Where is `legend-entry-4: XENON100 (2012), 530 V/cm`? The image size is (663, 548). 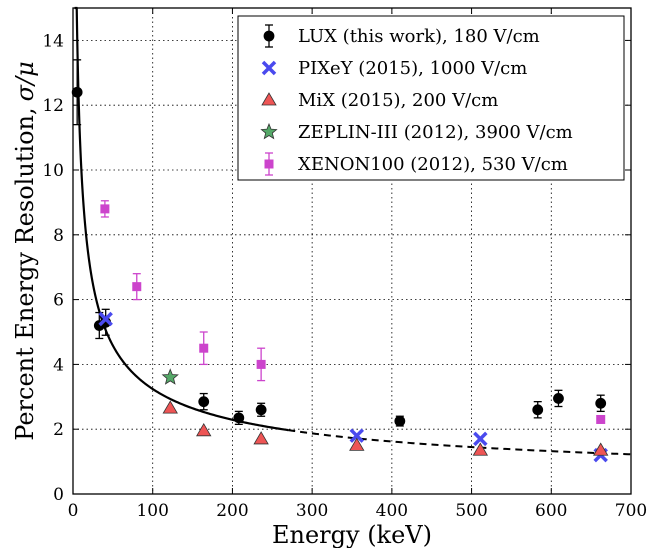 legend-entry-4: XENON100 (2012), 530 V/cm is located at coordinates (416, 164).